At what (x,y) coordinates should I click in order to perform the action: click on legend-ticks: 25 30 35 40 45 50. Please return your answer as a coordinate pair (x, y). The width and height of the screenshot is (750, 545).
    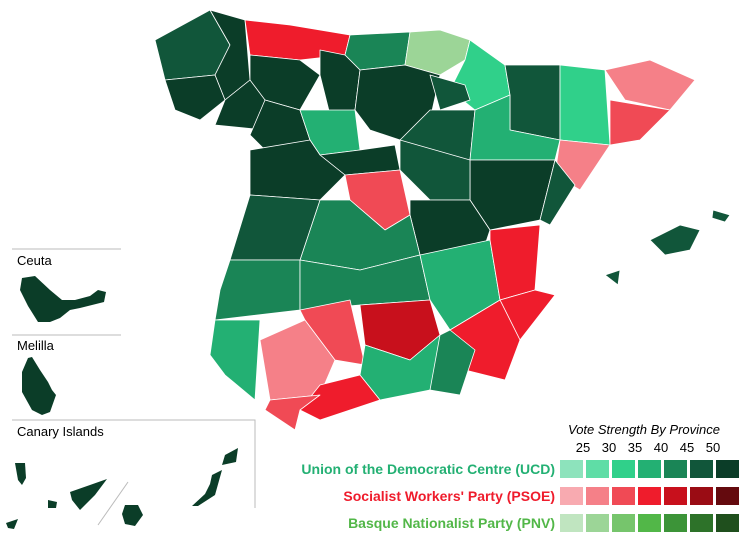
    Looking at the image, I should click on (648, 447).